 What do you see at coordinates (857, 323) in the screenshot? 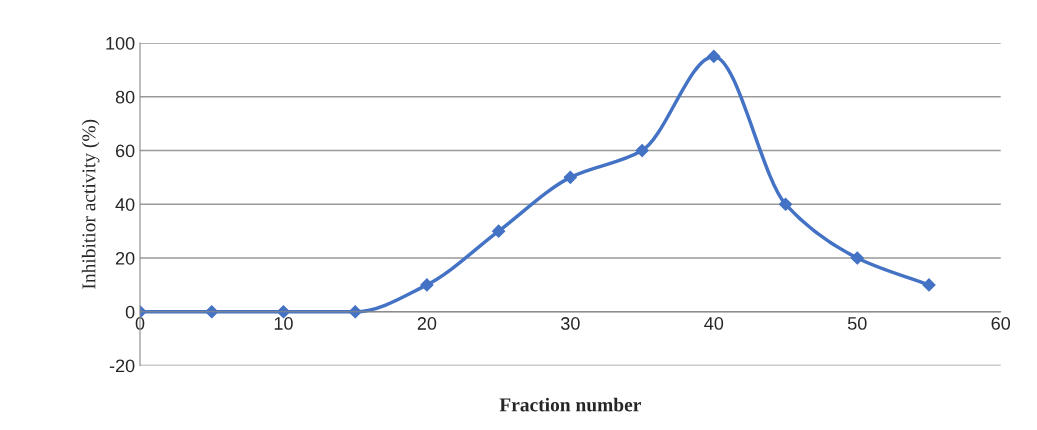
I see `x-tick-label: 50` at bounding box center [857, 323].